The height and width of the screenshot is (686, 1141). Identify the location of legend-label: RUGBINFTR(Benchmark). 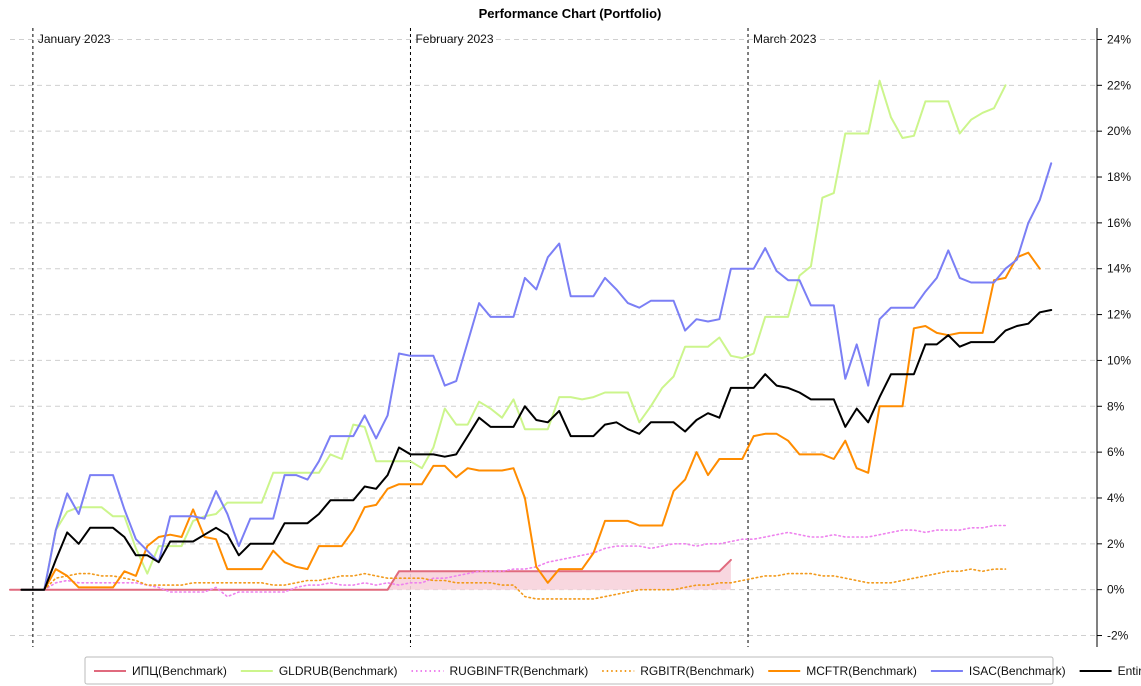
(519, 671).